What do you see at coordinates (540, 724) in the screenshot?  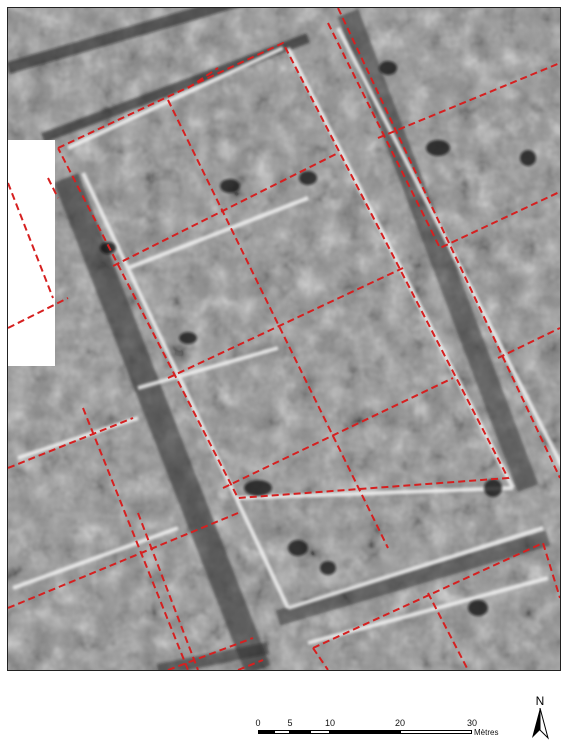 I see `north-arrow-icon` at bounding box center [540, 724].